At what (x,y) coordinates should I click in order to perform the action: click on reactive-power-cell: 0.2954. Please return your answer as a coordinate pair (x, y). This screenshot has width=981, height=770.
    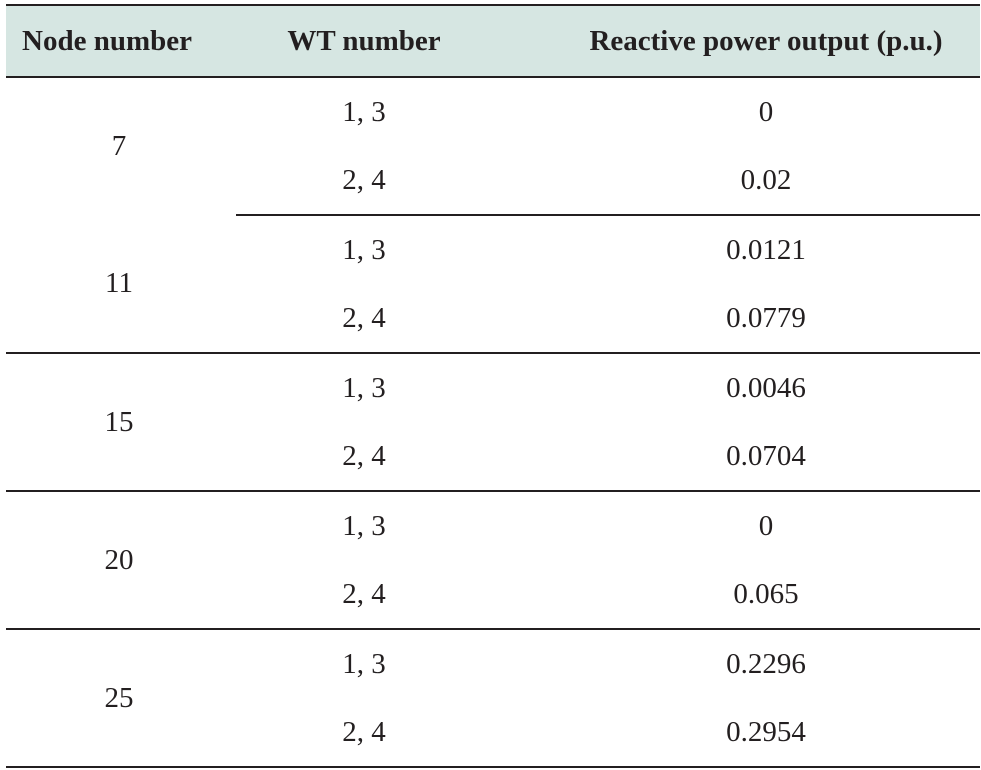
    Looking at the image, I should click on (766, 733).